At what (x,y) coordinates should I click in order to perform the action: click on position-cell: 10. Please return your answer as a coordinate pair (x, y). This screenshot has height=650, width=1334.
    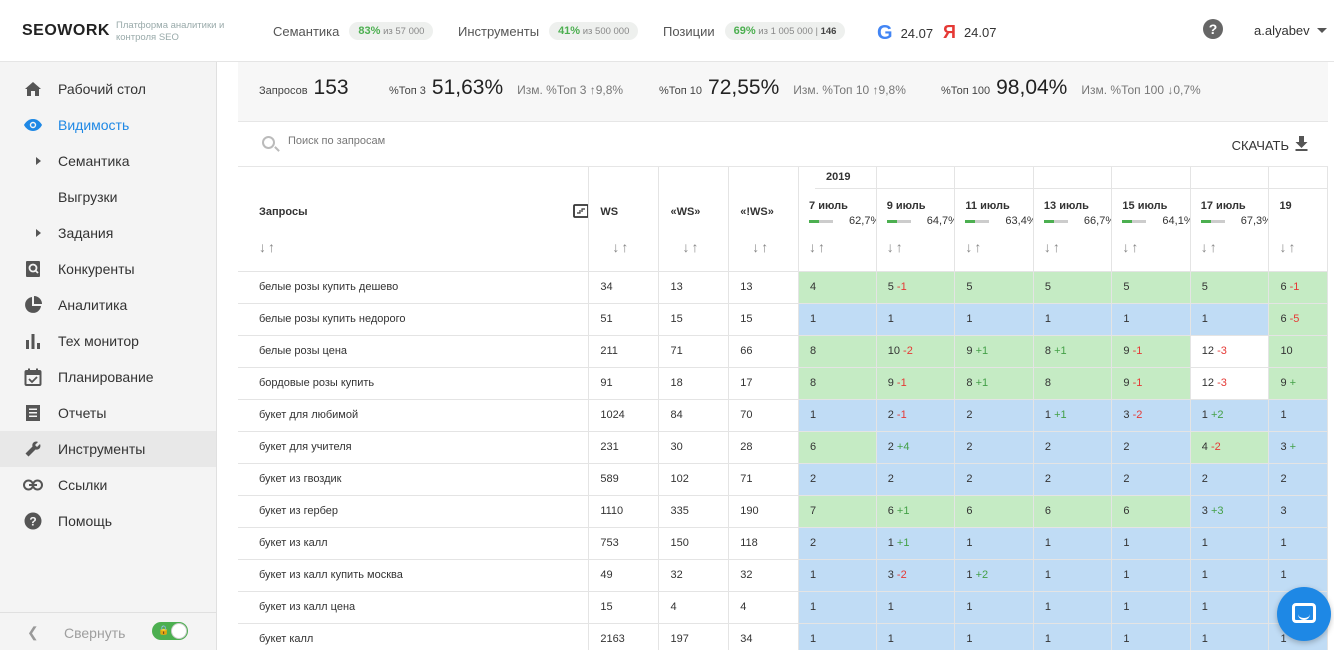
    Looking at the image, I should click on (1298, 351).